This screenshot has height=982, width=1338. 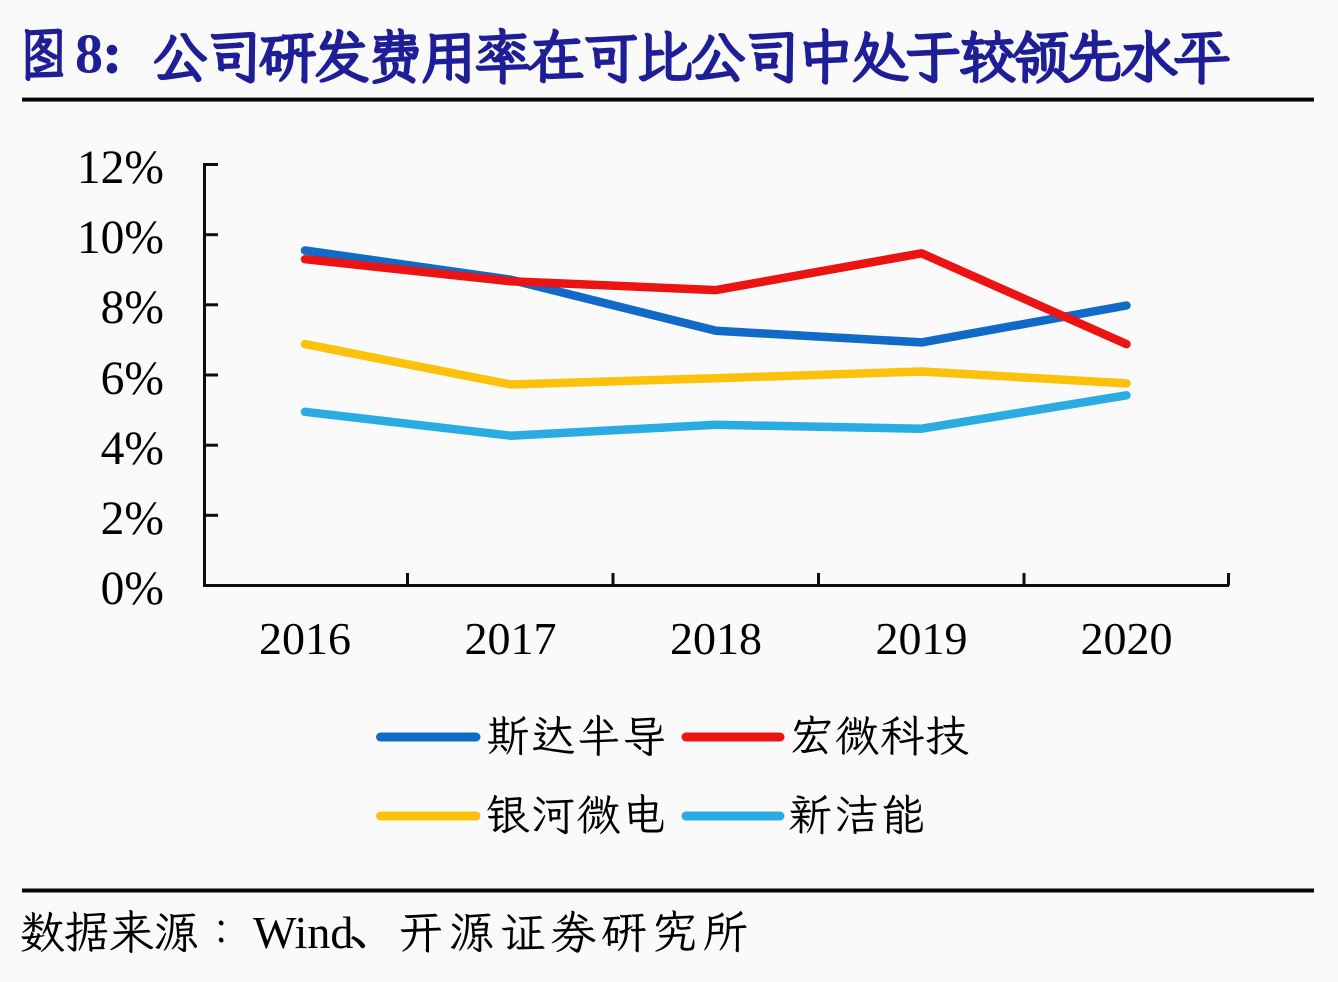 I want to click on svg-text: 2018, so click(x=716, y=638).